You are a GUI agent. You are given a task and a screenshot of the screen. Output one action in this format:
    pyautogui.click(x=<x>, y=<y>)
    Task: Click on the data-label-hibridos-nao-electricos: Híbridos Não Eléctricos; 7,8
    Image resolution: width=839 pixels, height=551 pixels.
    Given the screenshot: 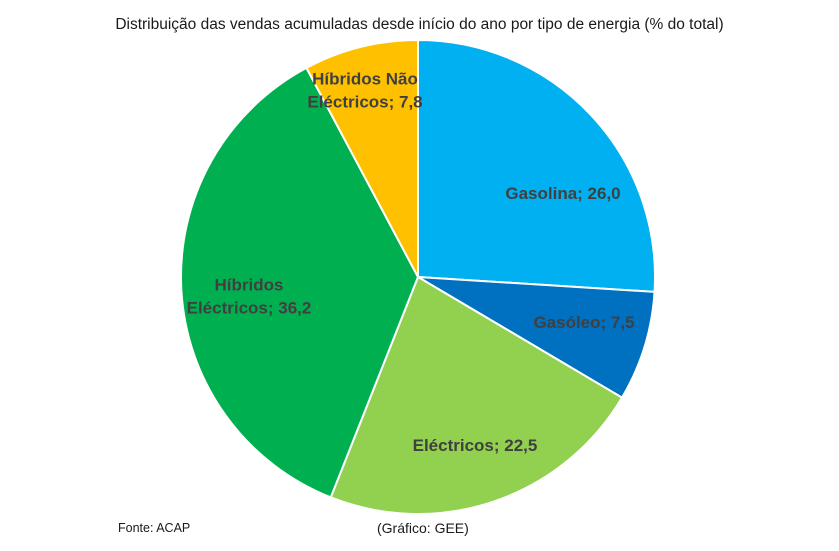 What is the action you would take?
    pyautogui.click(x=364, y=91)
    